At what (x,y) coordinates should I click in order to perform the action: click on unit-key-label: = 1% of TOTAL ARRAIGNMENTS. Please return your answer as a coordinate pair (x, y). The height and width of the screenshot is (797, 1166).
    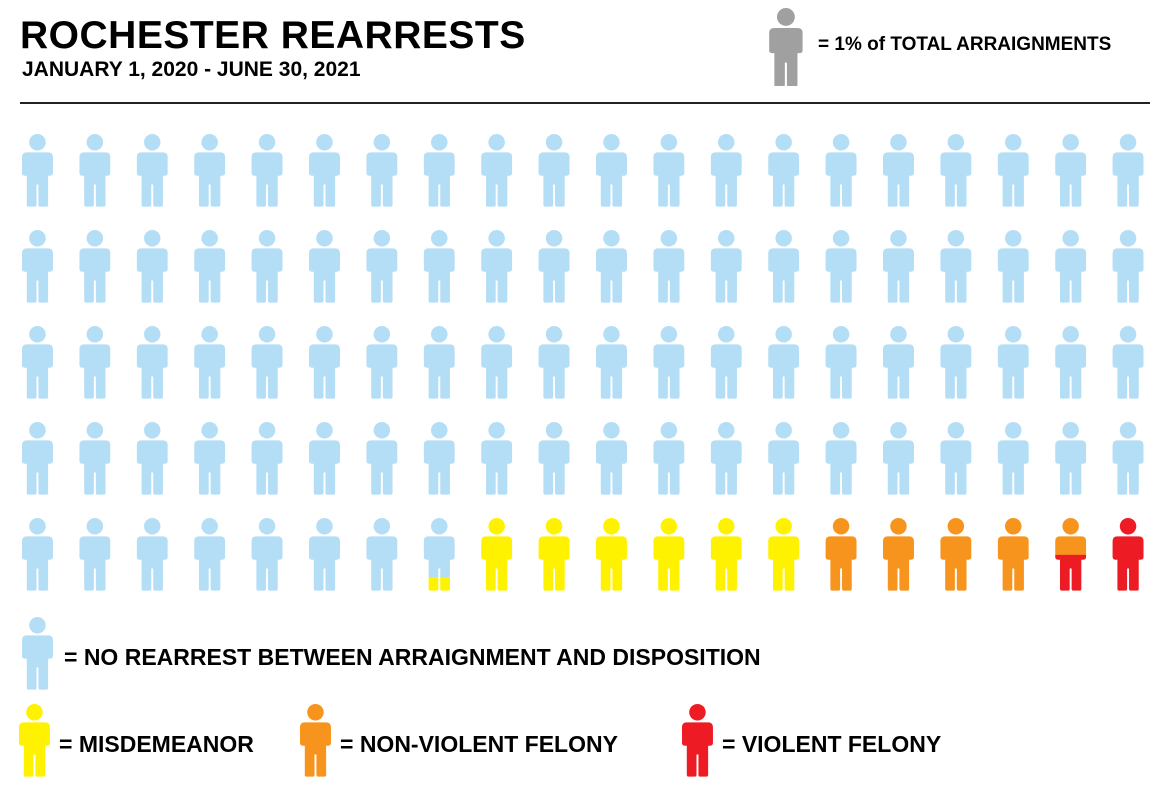
    Looking at the image, I should click on (965, 44).